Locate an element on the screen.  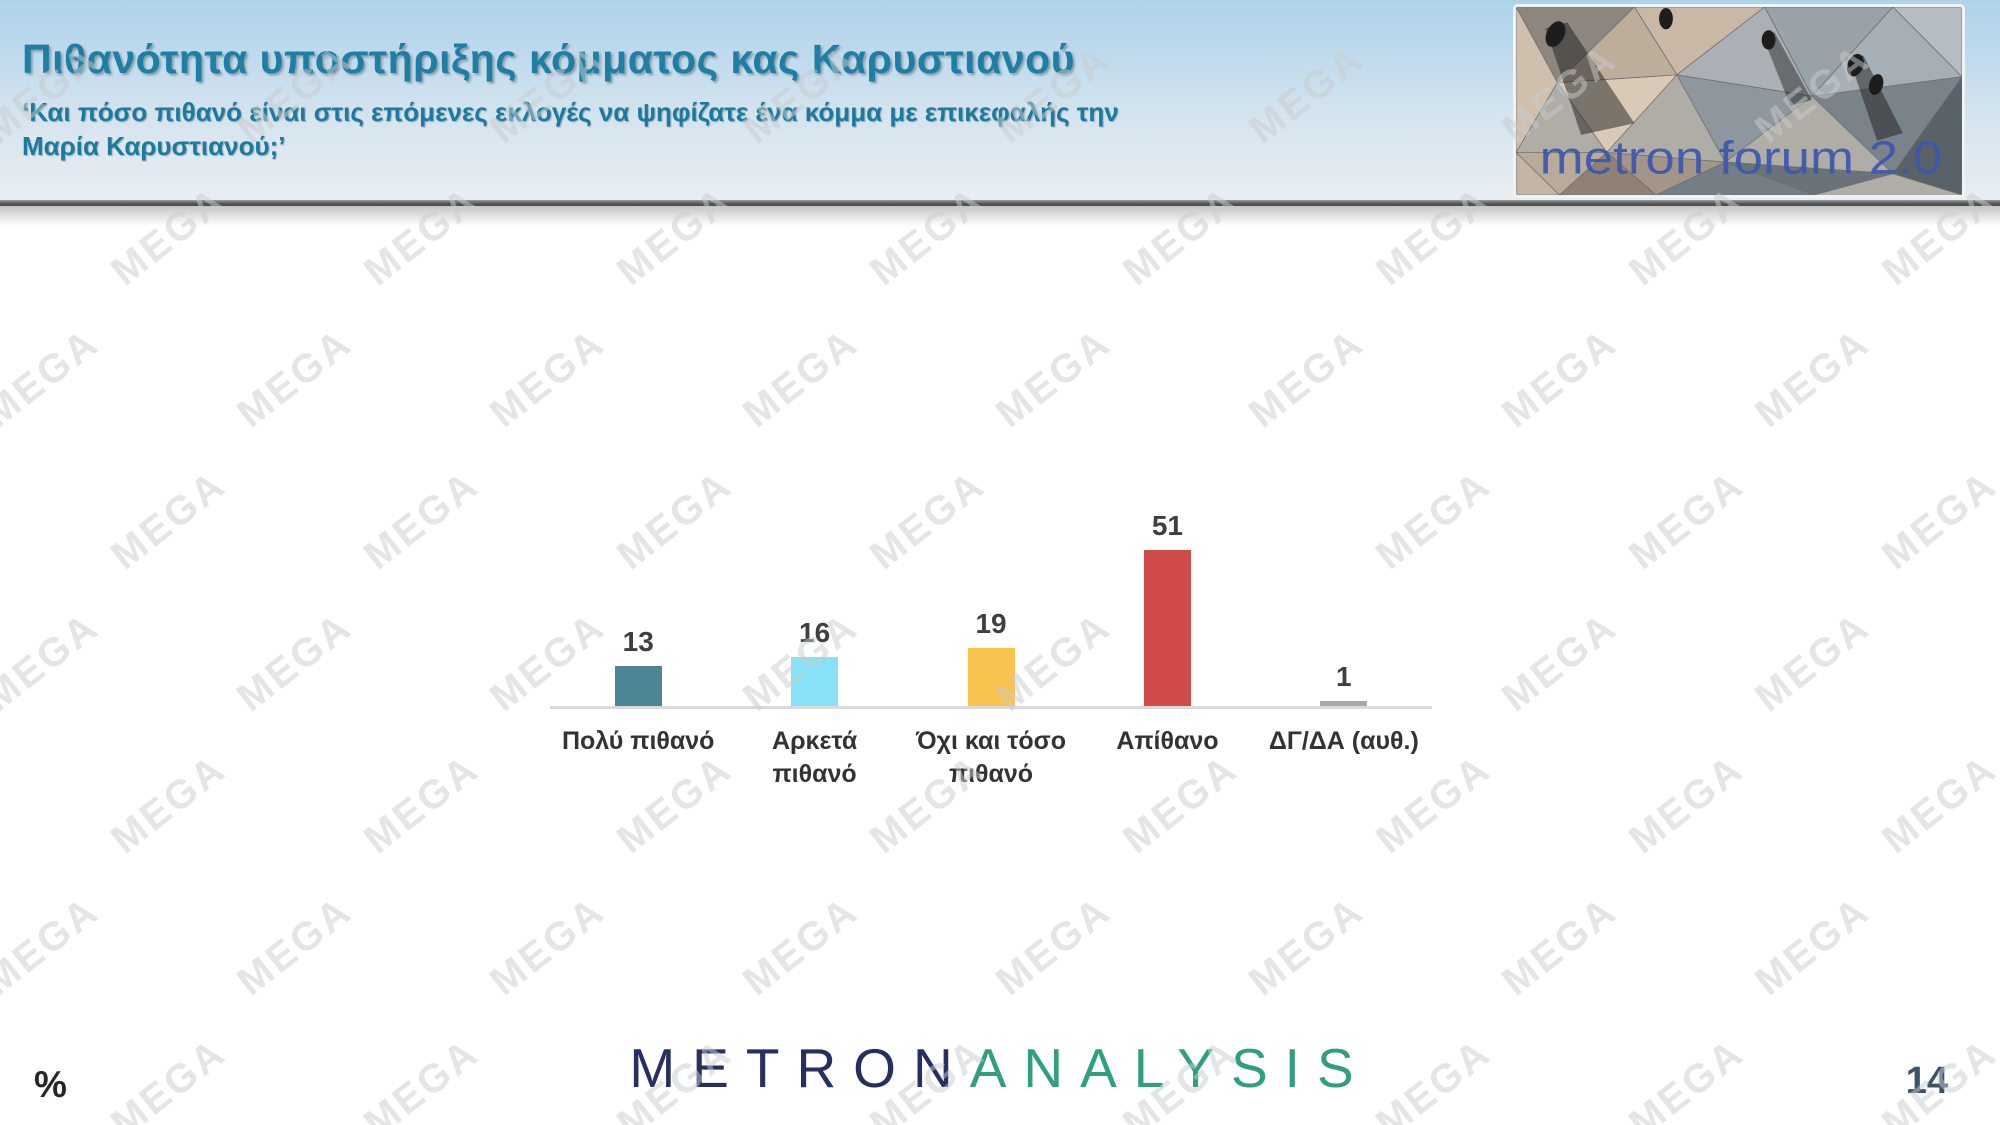
metron-analysis-logo: METRONANALYSIS is located at coordinates (999, 1068).